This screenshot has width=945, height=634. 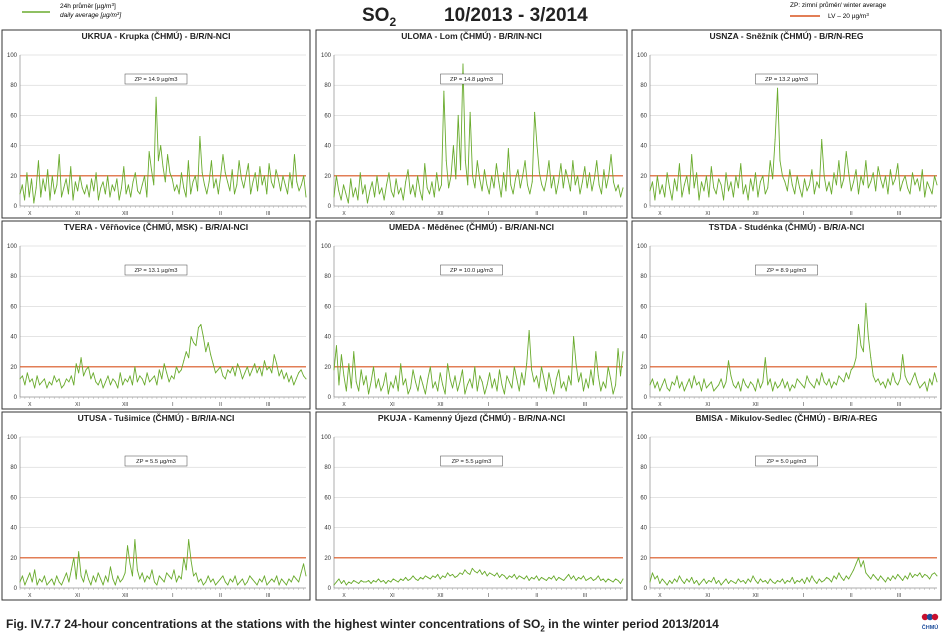 I want to click on x-month-label: II, so click(x=220, y=405).